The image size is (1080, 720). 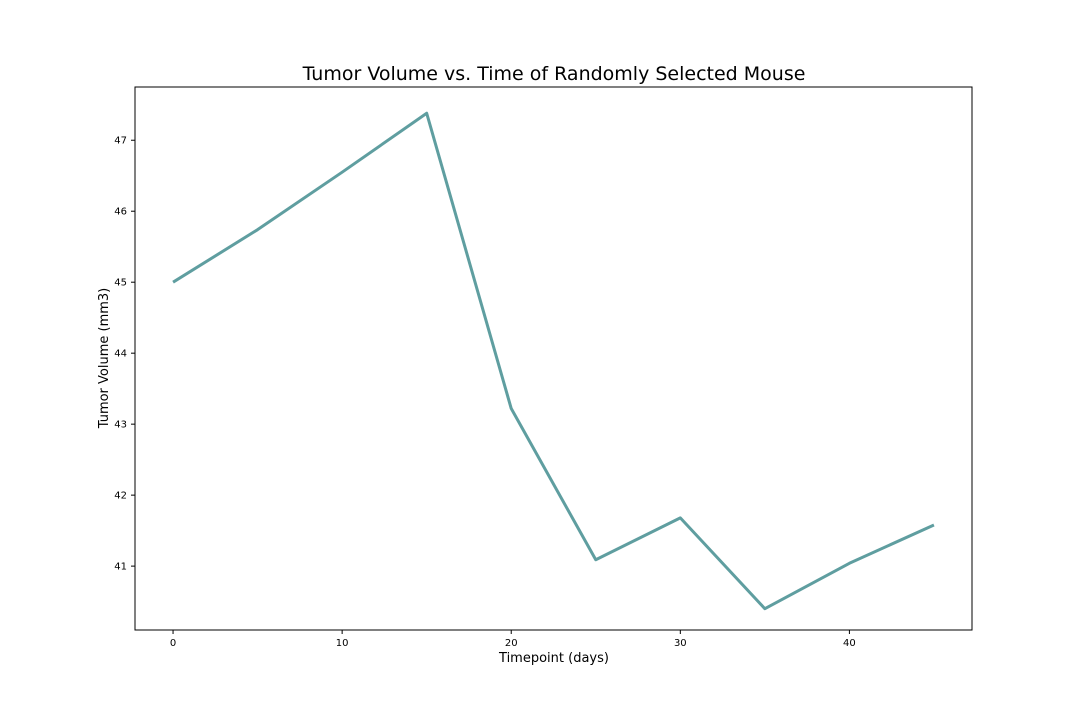 What do you see at coordinates (120, 212) in the screenshot?
I see `y-tick-label: 46` at bounding box center [120, 212].